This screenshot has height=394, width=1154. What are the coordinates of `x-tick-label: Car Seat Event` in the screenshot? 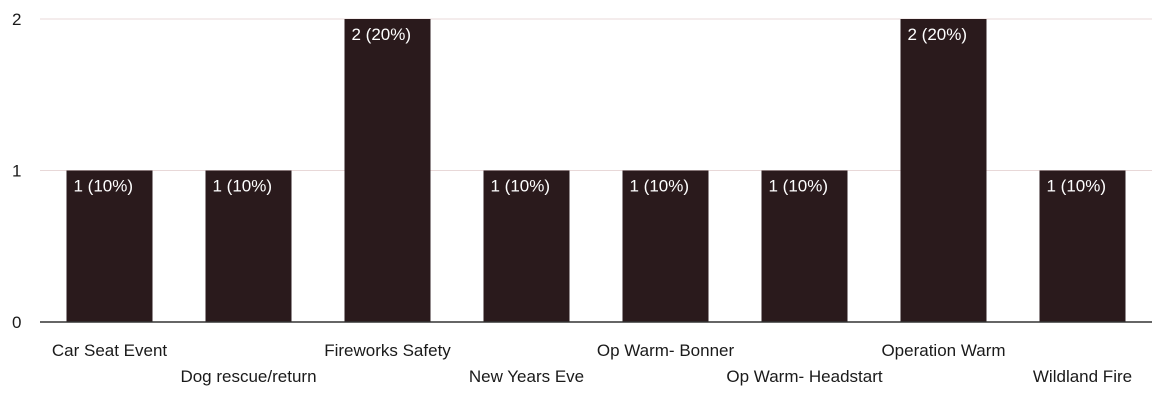 It's located at (110, 350).